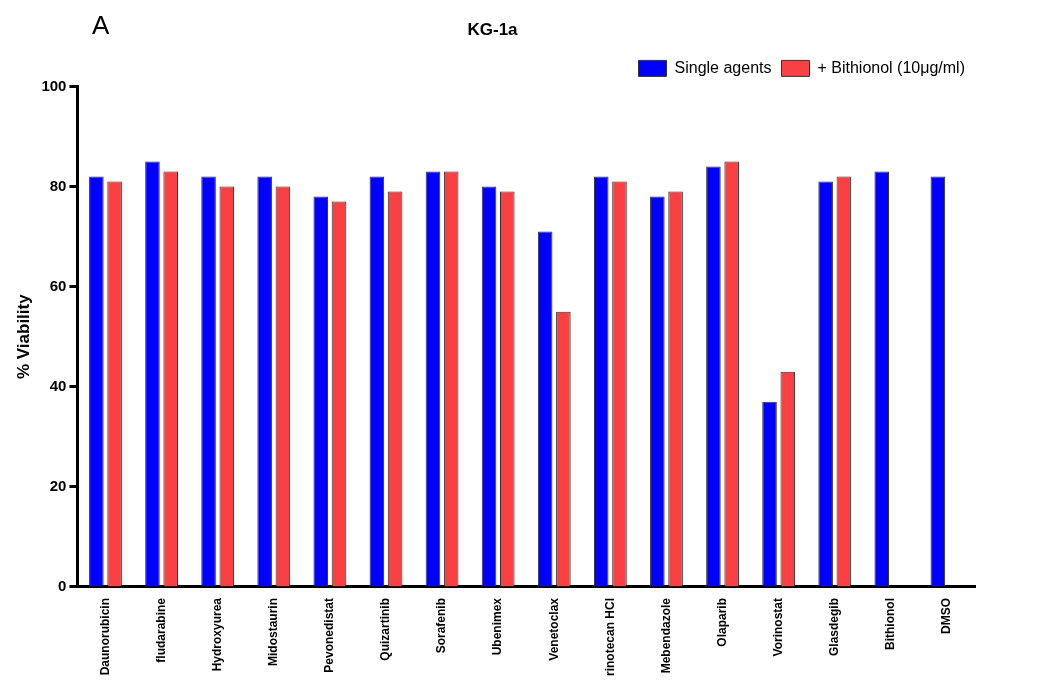 This screenshot has height=684, width=1045. What do you see at coordinates (23, 336) in the screenshot?
I see `y-axis-title: % Viability` at bounding box center [23, 336].